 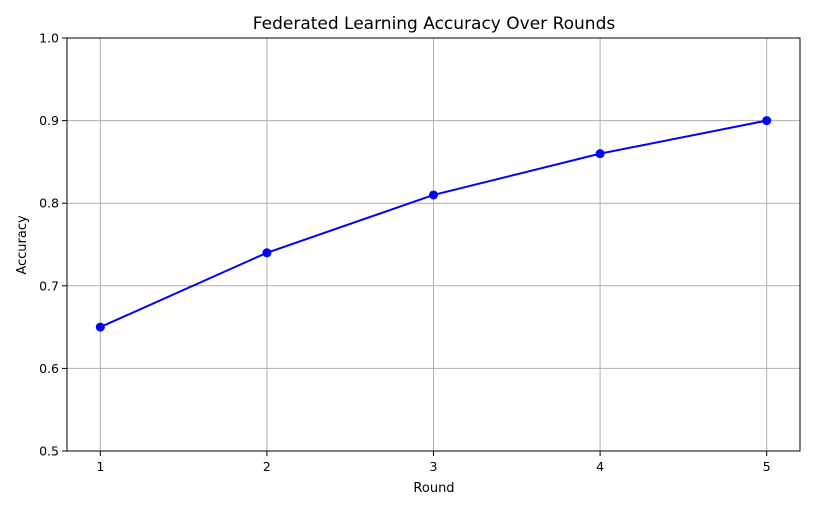 I want to click on y-tick-label: 0.8, so click(x=49, y=203).